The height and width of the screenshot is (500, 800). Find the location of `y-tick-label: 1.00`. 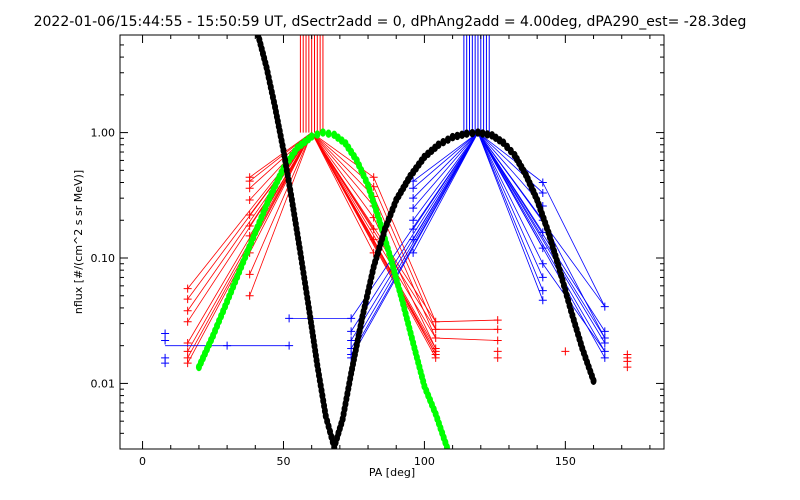

y-tick-label: 1.00 is located at coordinates (103, 133).